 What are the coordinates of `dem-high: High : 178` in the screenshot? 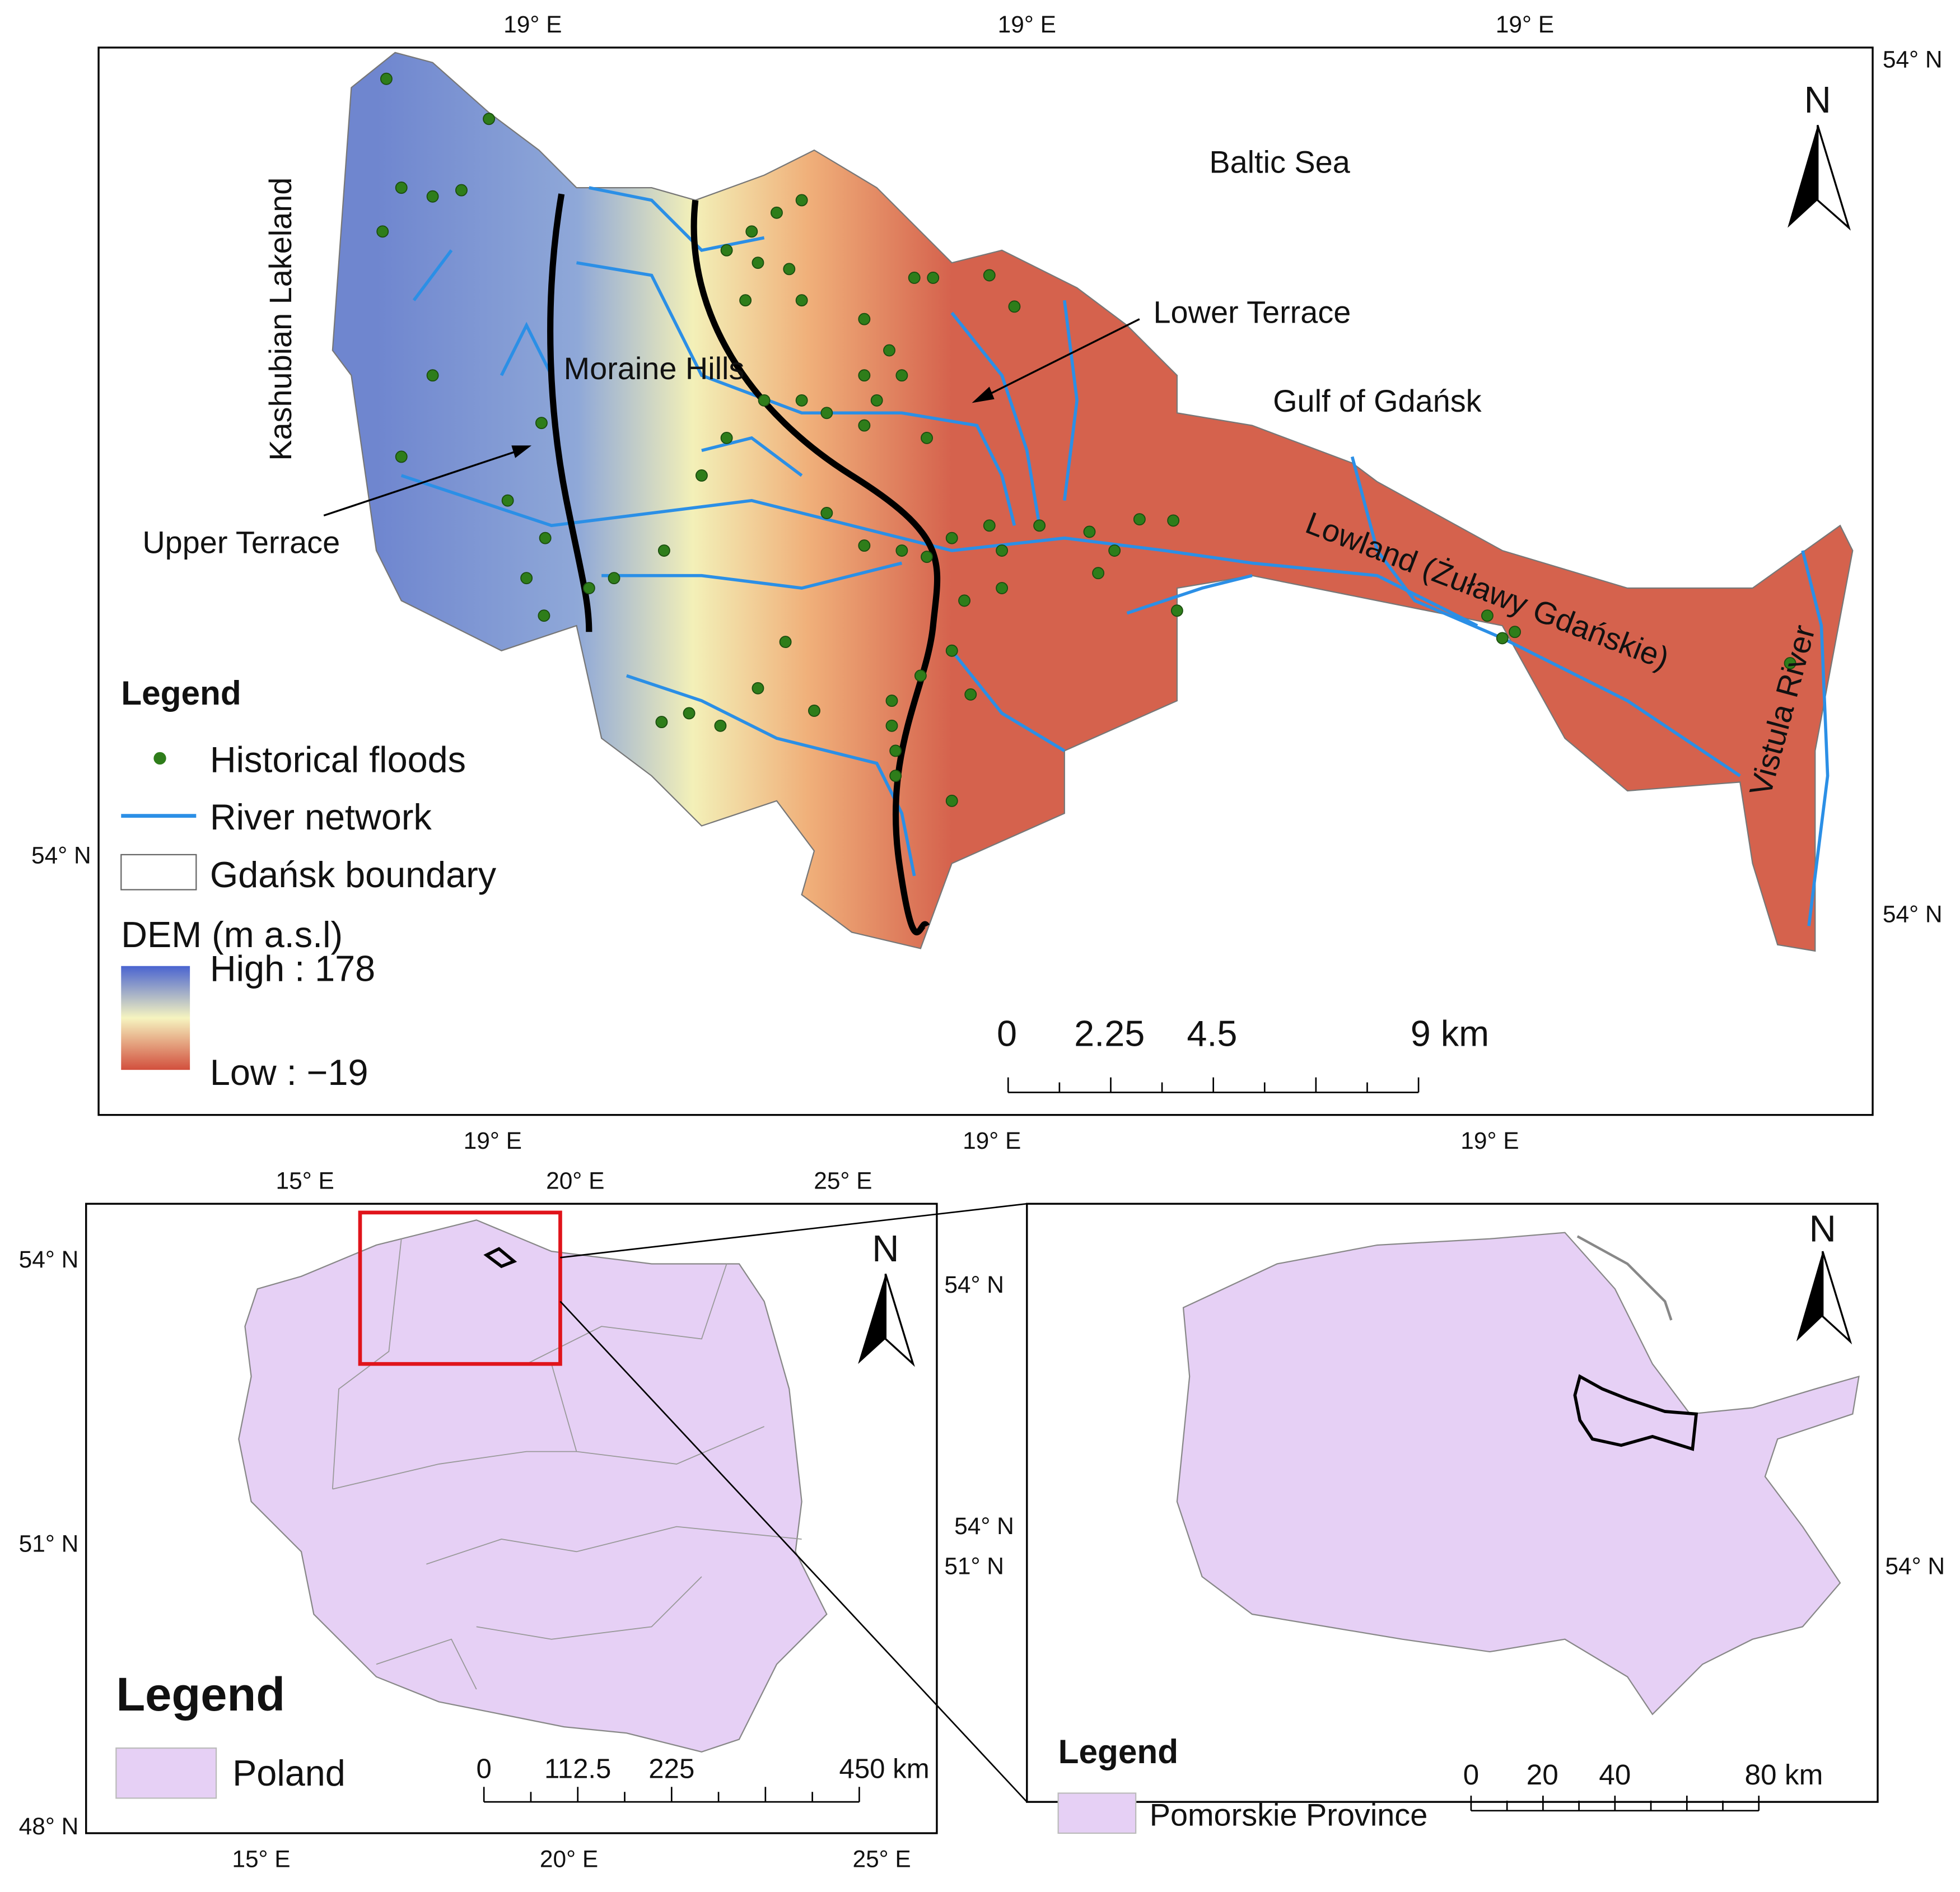 It's located at (292, 968).